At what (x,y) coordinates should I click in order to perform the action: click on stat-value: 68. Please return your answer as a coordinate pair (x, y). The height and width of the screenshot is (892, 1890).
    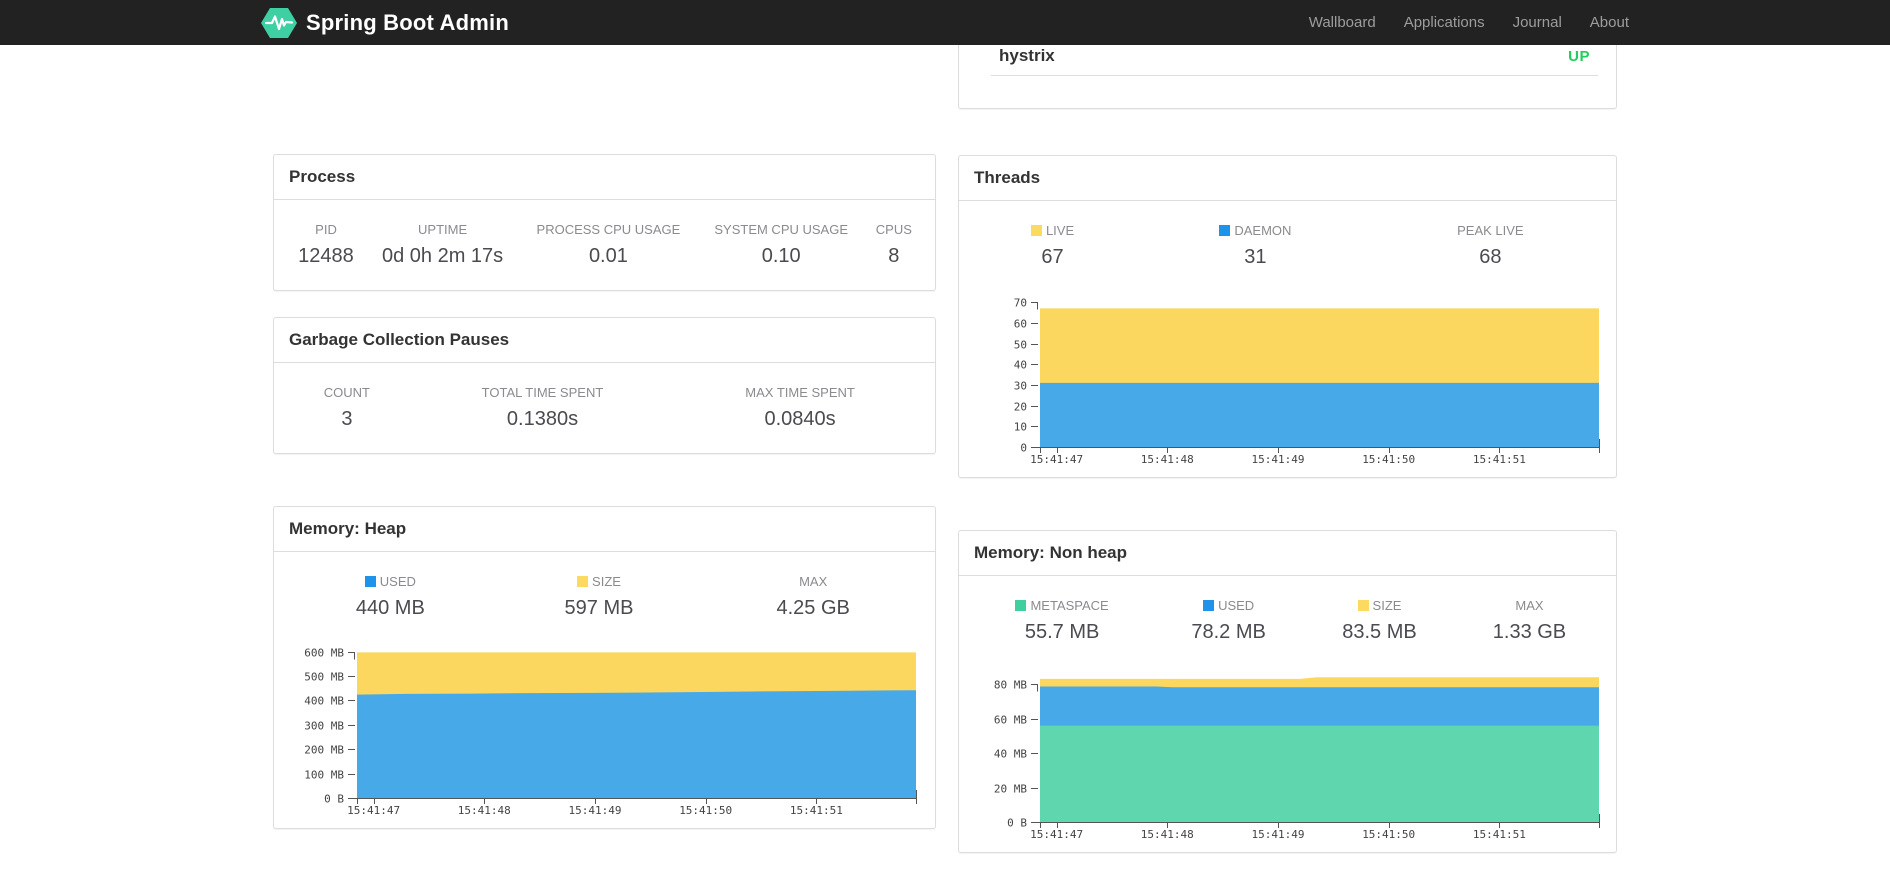
    Looking at the image, I should click on (1490, 257).